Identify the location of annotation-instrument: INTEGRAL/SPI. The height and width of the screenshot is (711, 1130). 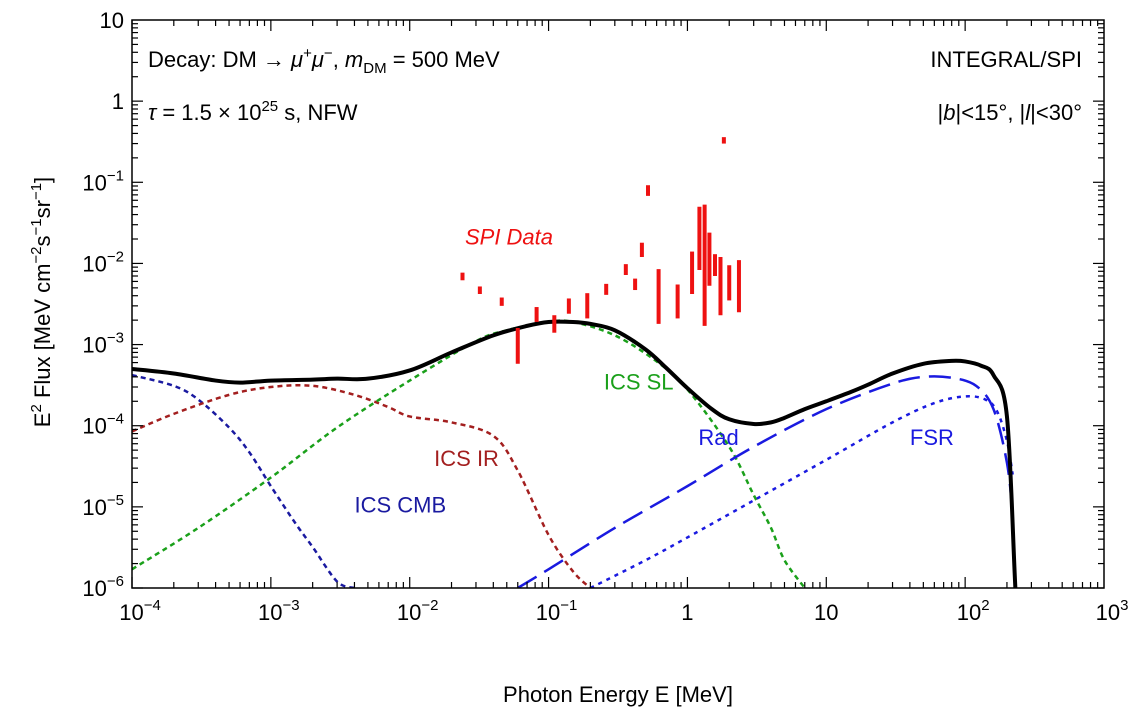
(1006, 59).